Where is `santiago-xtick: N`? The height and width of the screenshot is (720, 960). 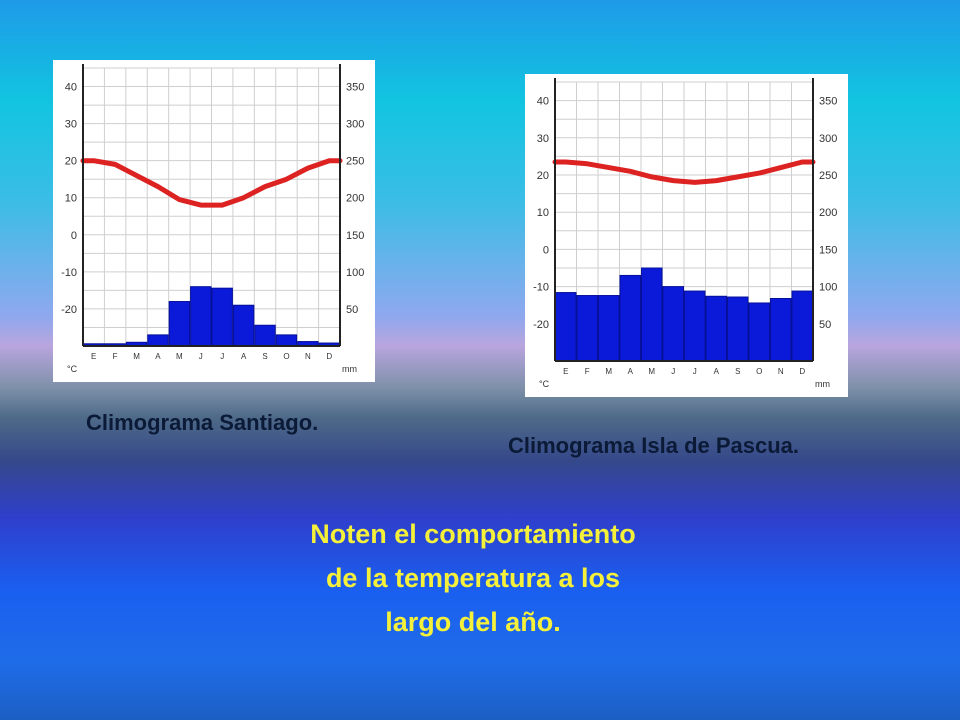
santiago-xtick: N is located at coordinates (308, 356).